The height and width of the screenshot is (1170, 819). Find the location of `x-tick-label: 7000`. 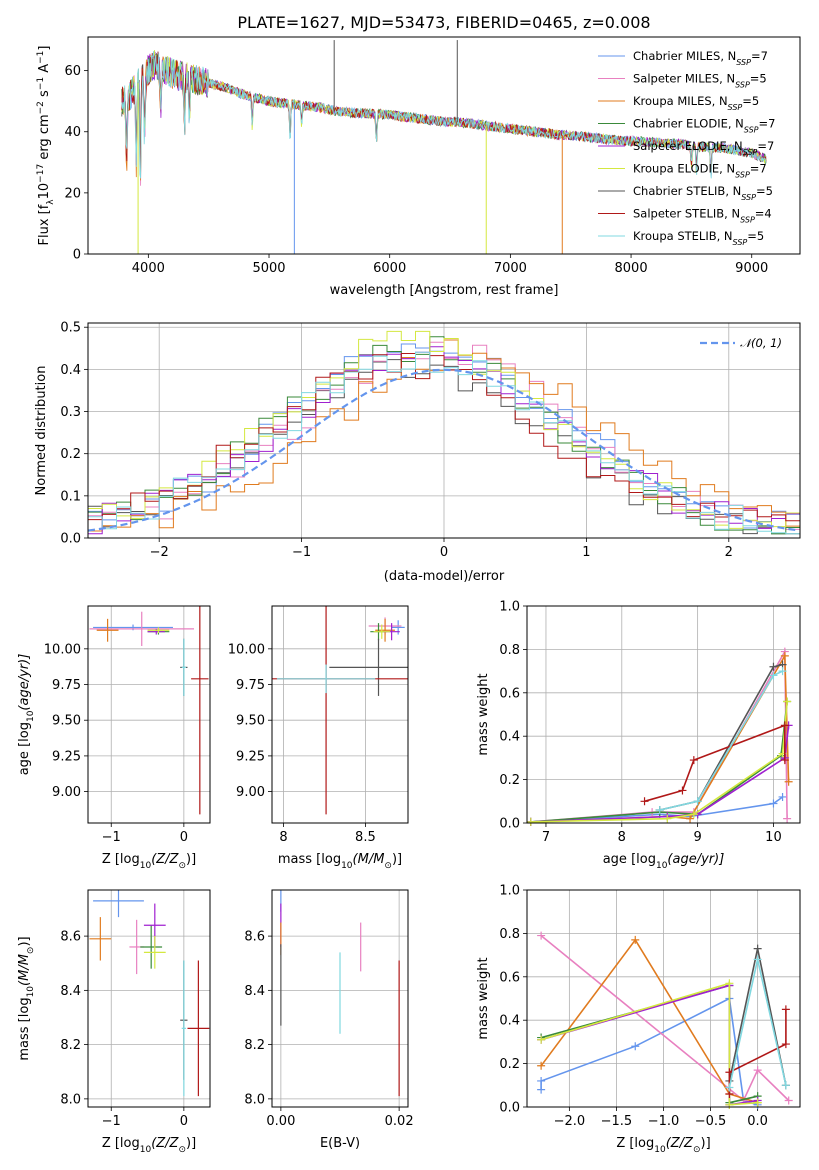

x-tick-label: 7000 is located at coordinates (510, 268).